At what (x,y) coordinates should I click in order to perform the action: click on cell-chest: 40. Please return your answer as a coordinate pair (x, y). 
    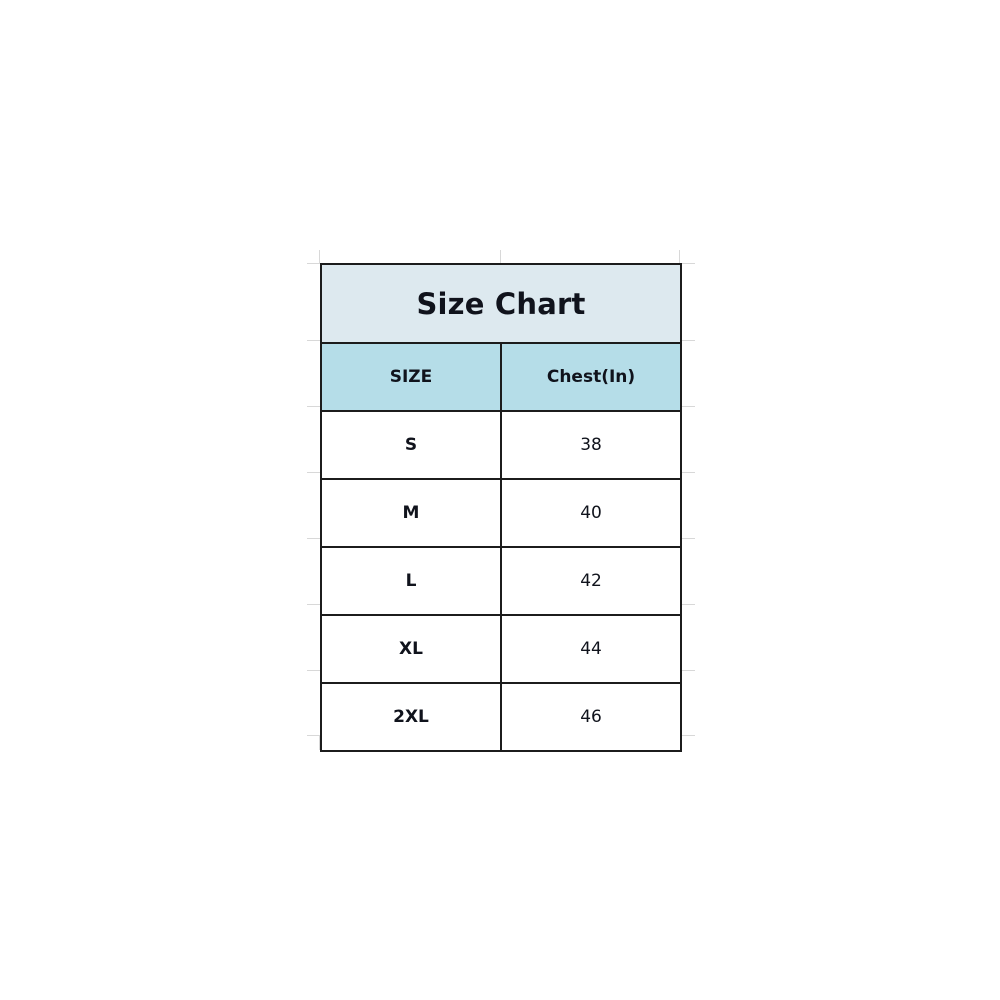
    Looking at the image, I should click on (591, 513).